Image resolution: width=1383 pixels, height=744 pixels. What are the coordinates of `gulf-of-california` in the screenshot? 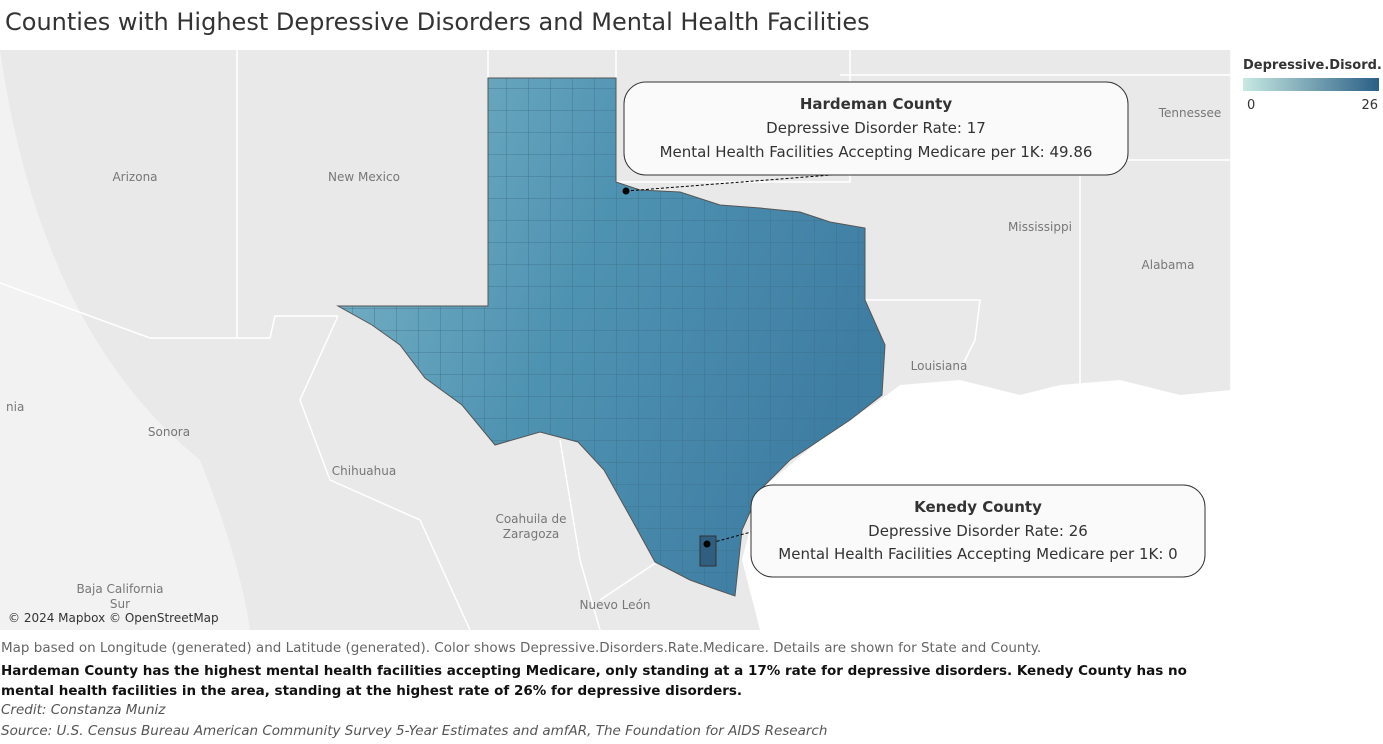 It's located at (125, 340).